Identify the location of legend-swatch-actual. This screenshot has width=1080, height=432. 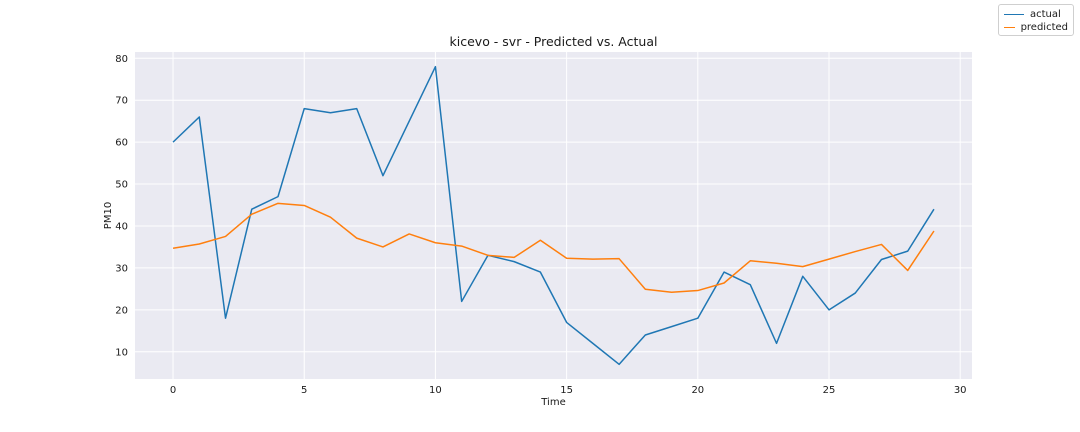
(1014, 14).